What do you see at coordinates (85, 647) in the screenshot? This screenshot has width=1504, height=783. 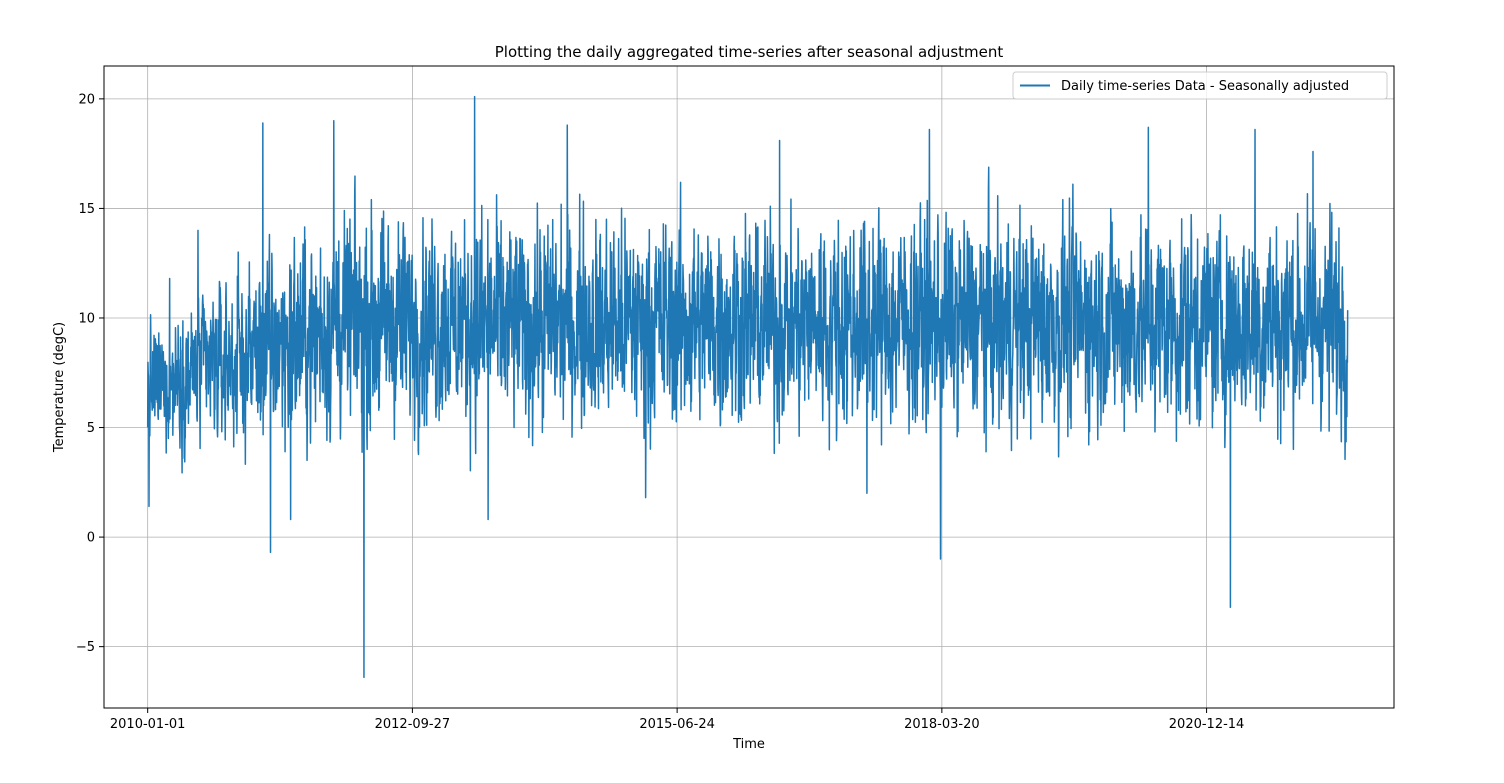 I see `y-tick-label: −5` at bounding box center [85, 647].